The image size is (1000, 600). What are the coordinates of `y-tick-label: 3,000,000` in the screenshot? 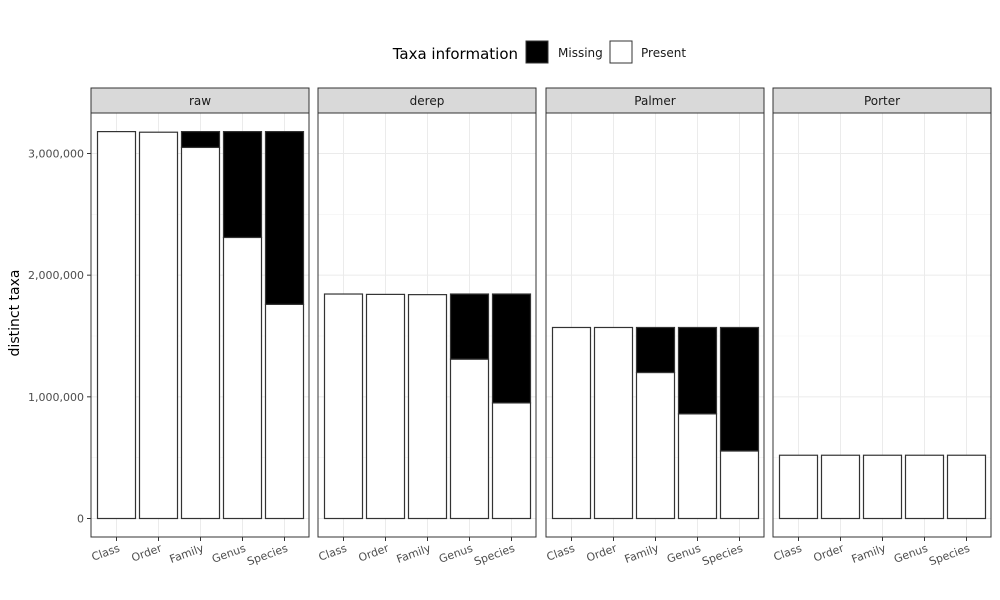 It's located at (56, 154).